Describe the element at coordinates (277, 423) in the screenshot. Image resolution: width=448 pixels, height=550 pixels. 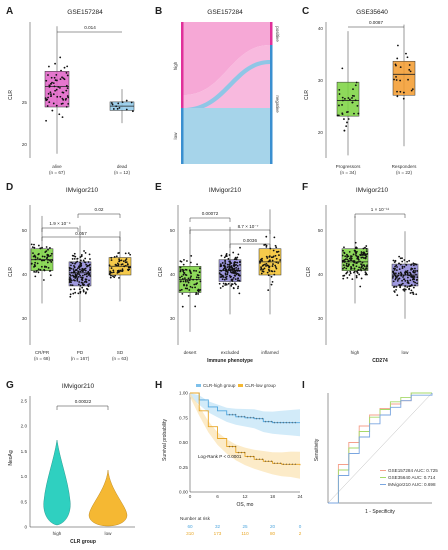
I see `censor-mark-0-17: +` at that location.